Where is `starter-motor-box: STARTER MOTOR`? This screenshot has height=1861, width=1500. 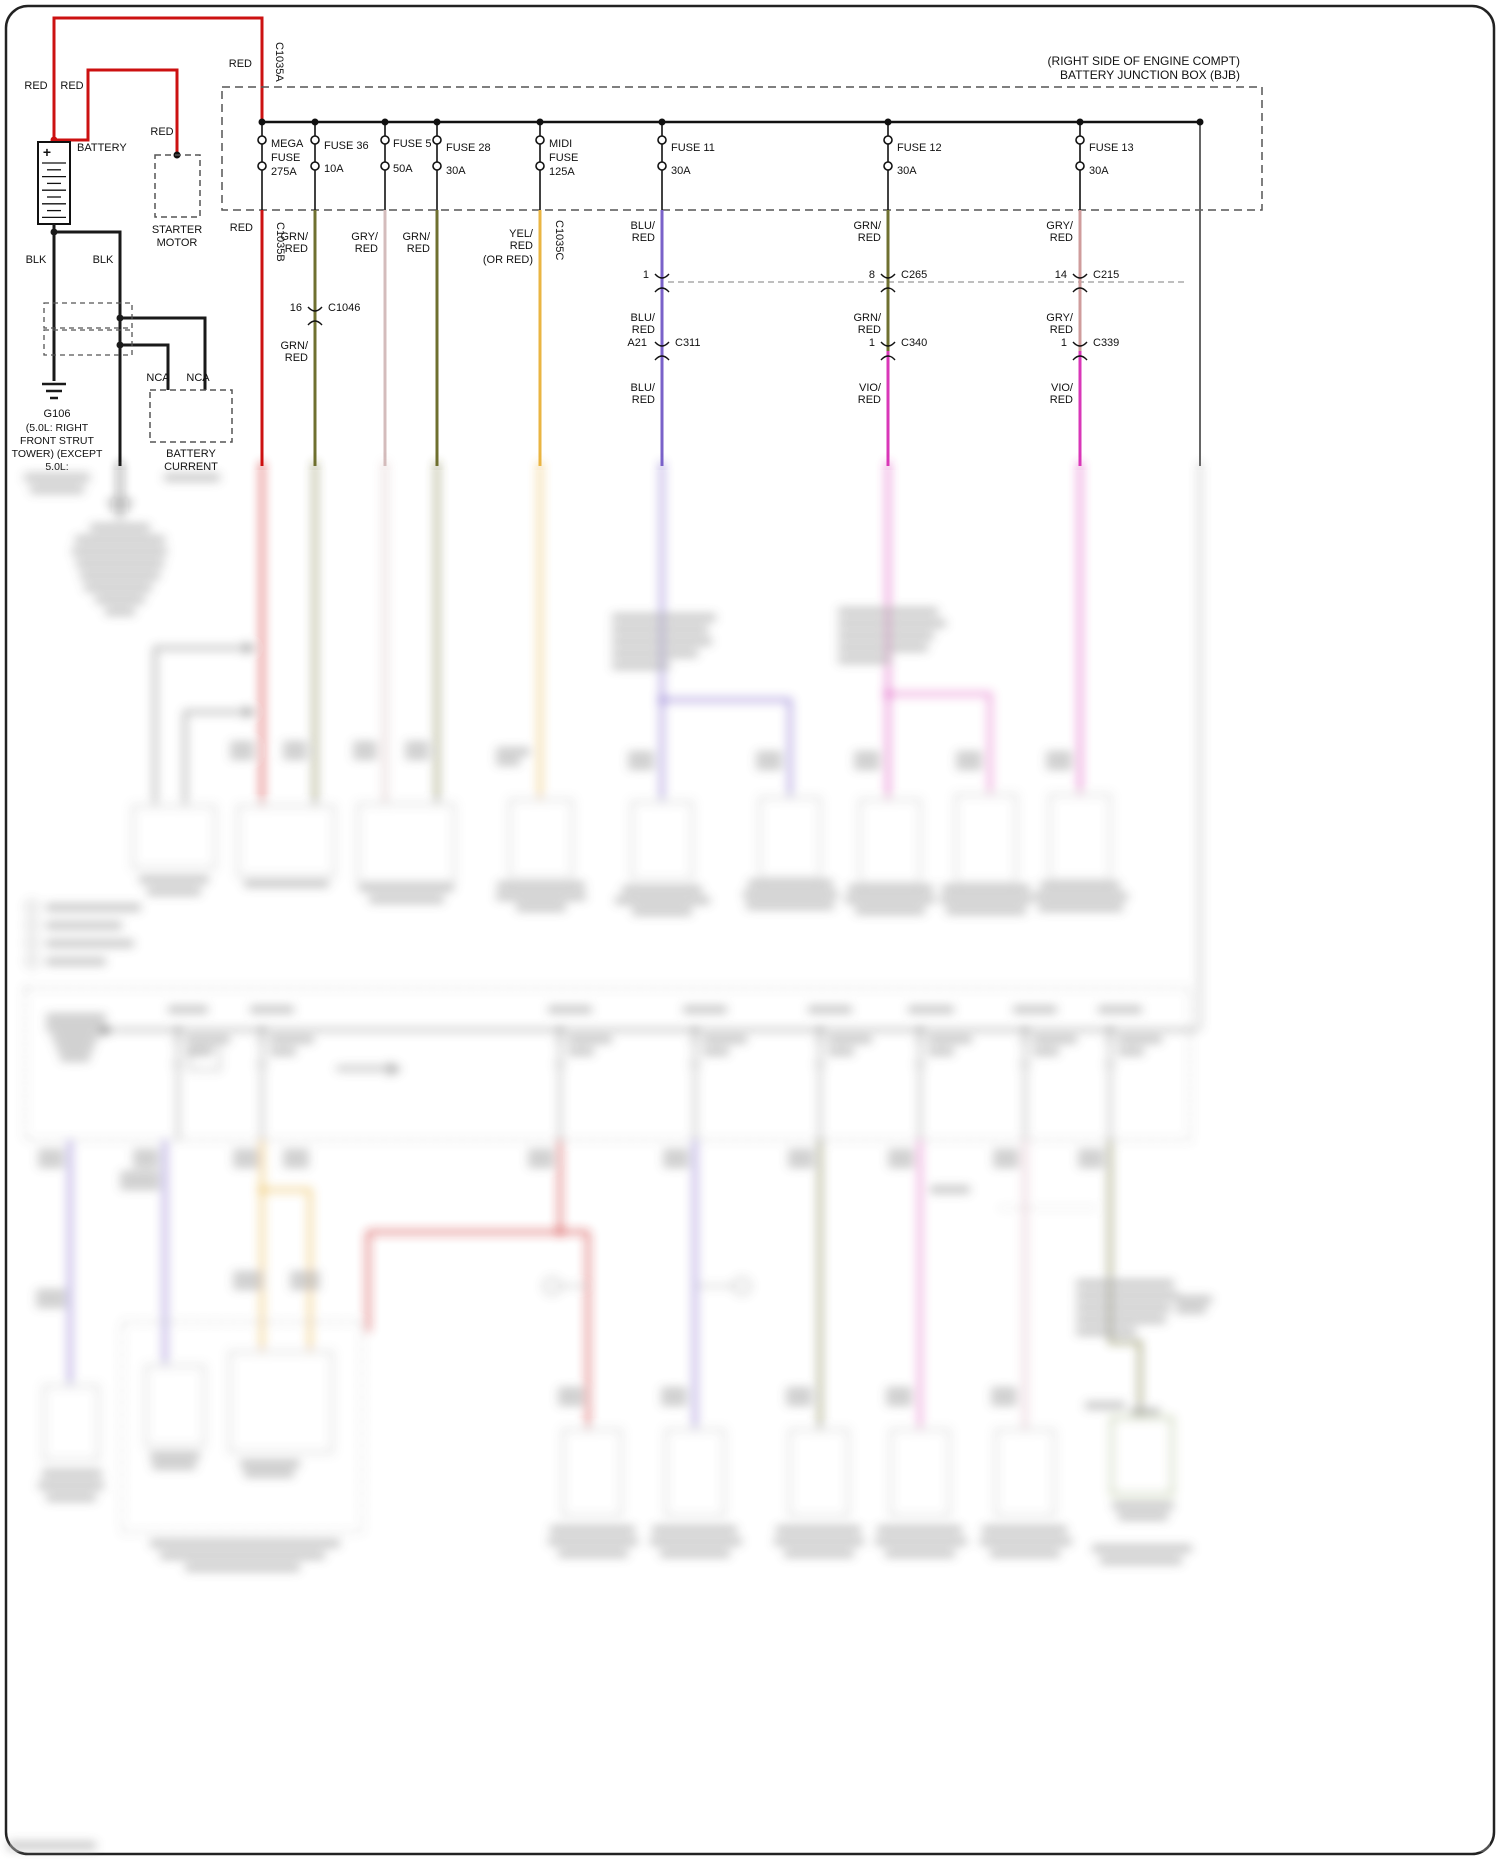
starter-motor-box: STARTER MOTOR is located at coordinates (177, 201).